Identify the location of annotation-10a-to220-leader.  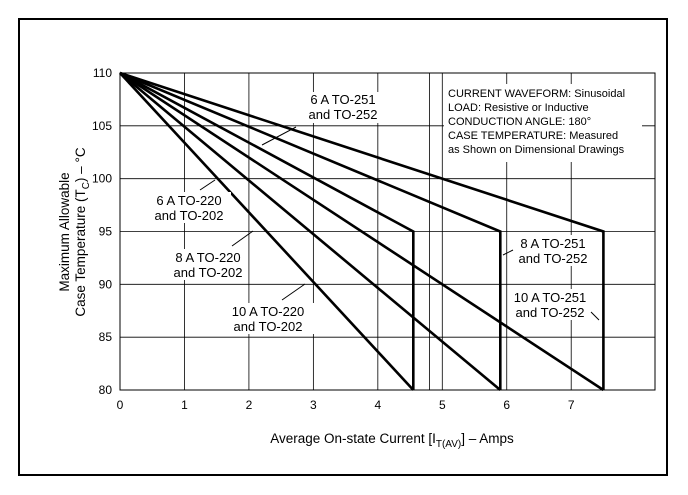
(293, 292).